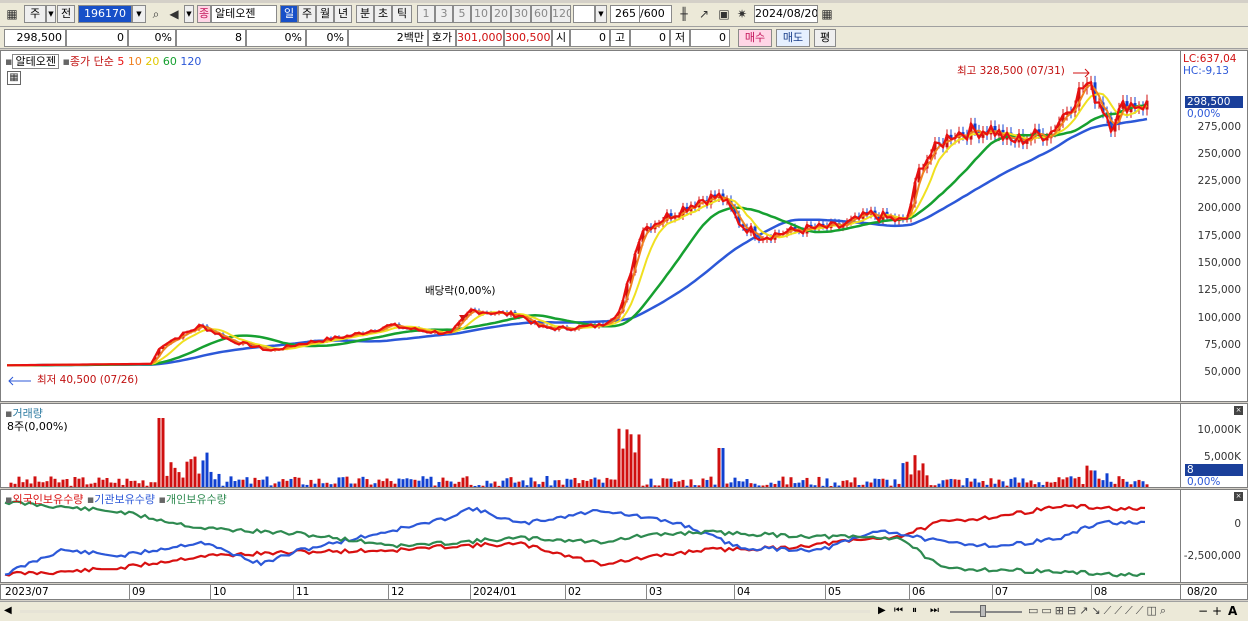  What do you see at coordinates (501, 14) in the screenshot?
I see `interval-20: 20` at bounding box center [501, 14].